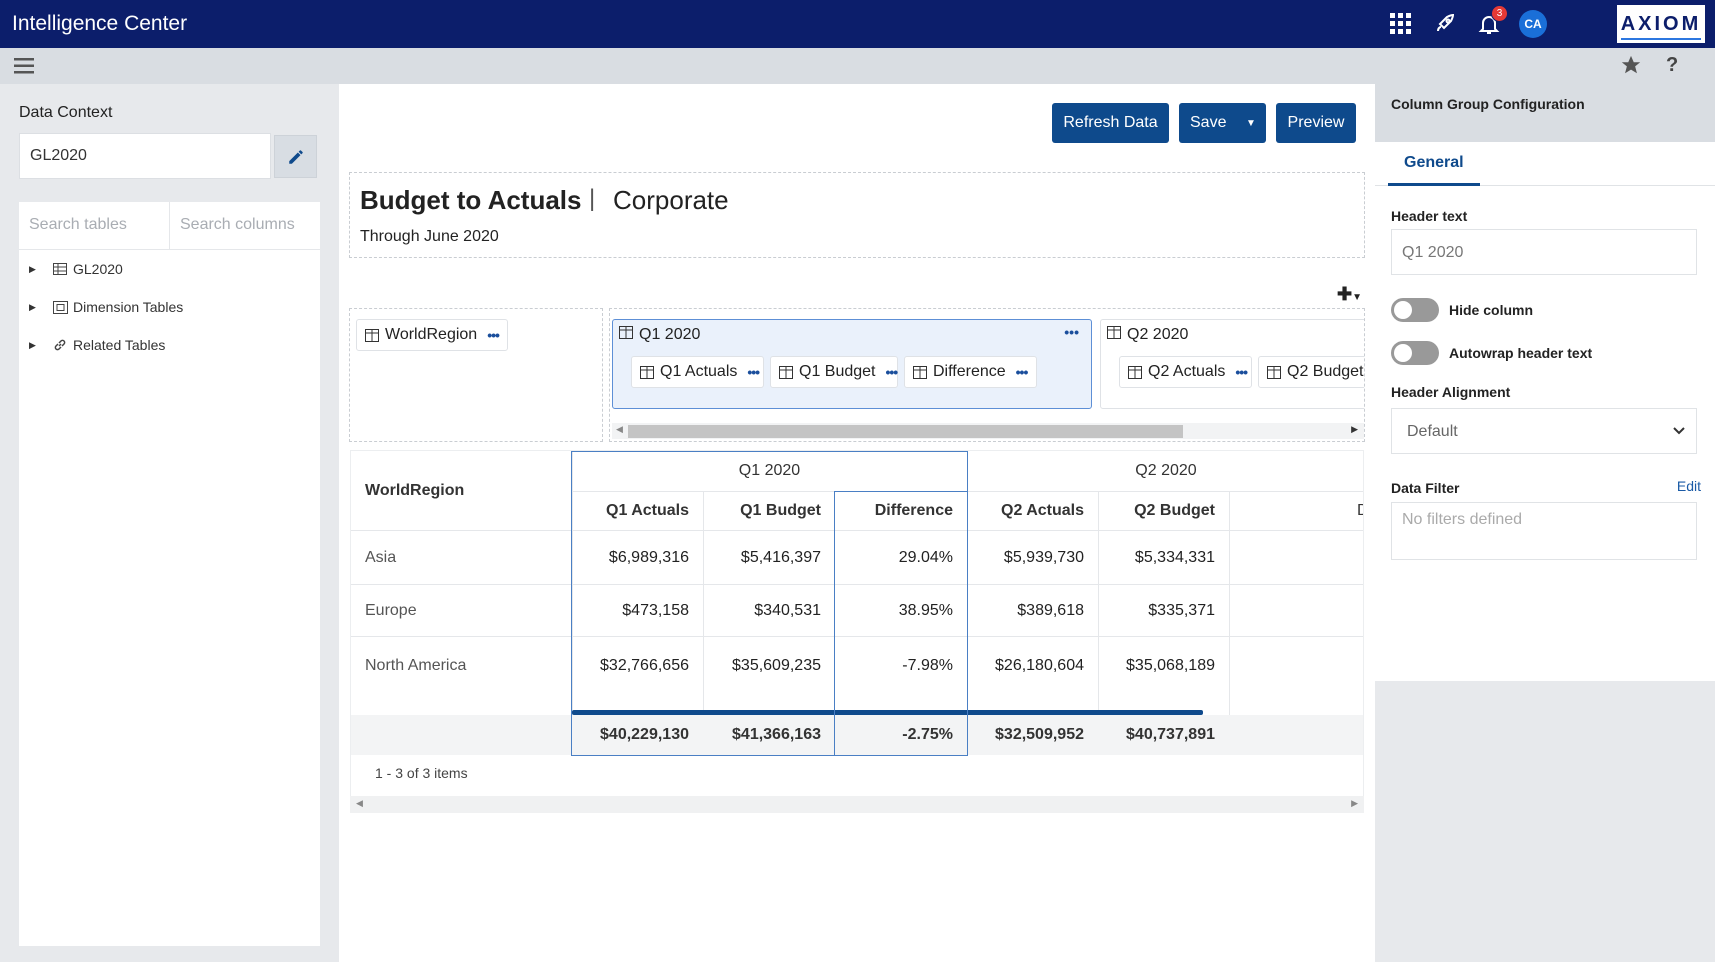  I want to click on table-cell: $35,068,189, so click(1170, 665).